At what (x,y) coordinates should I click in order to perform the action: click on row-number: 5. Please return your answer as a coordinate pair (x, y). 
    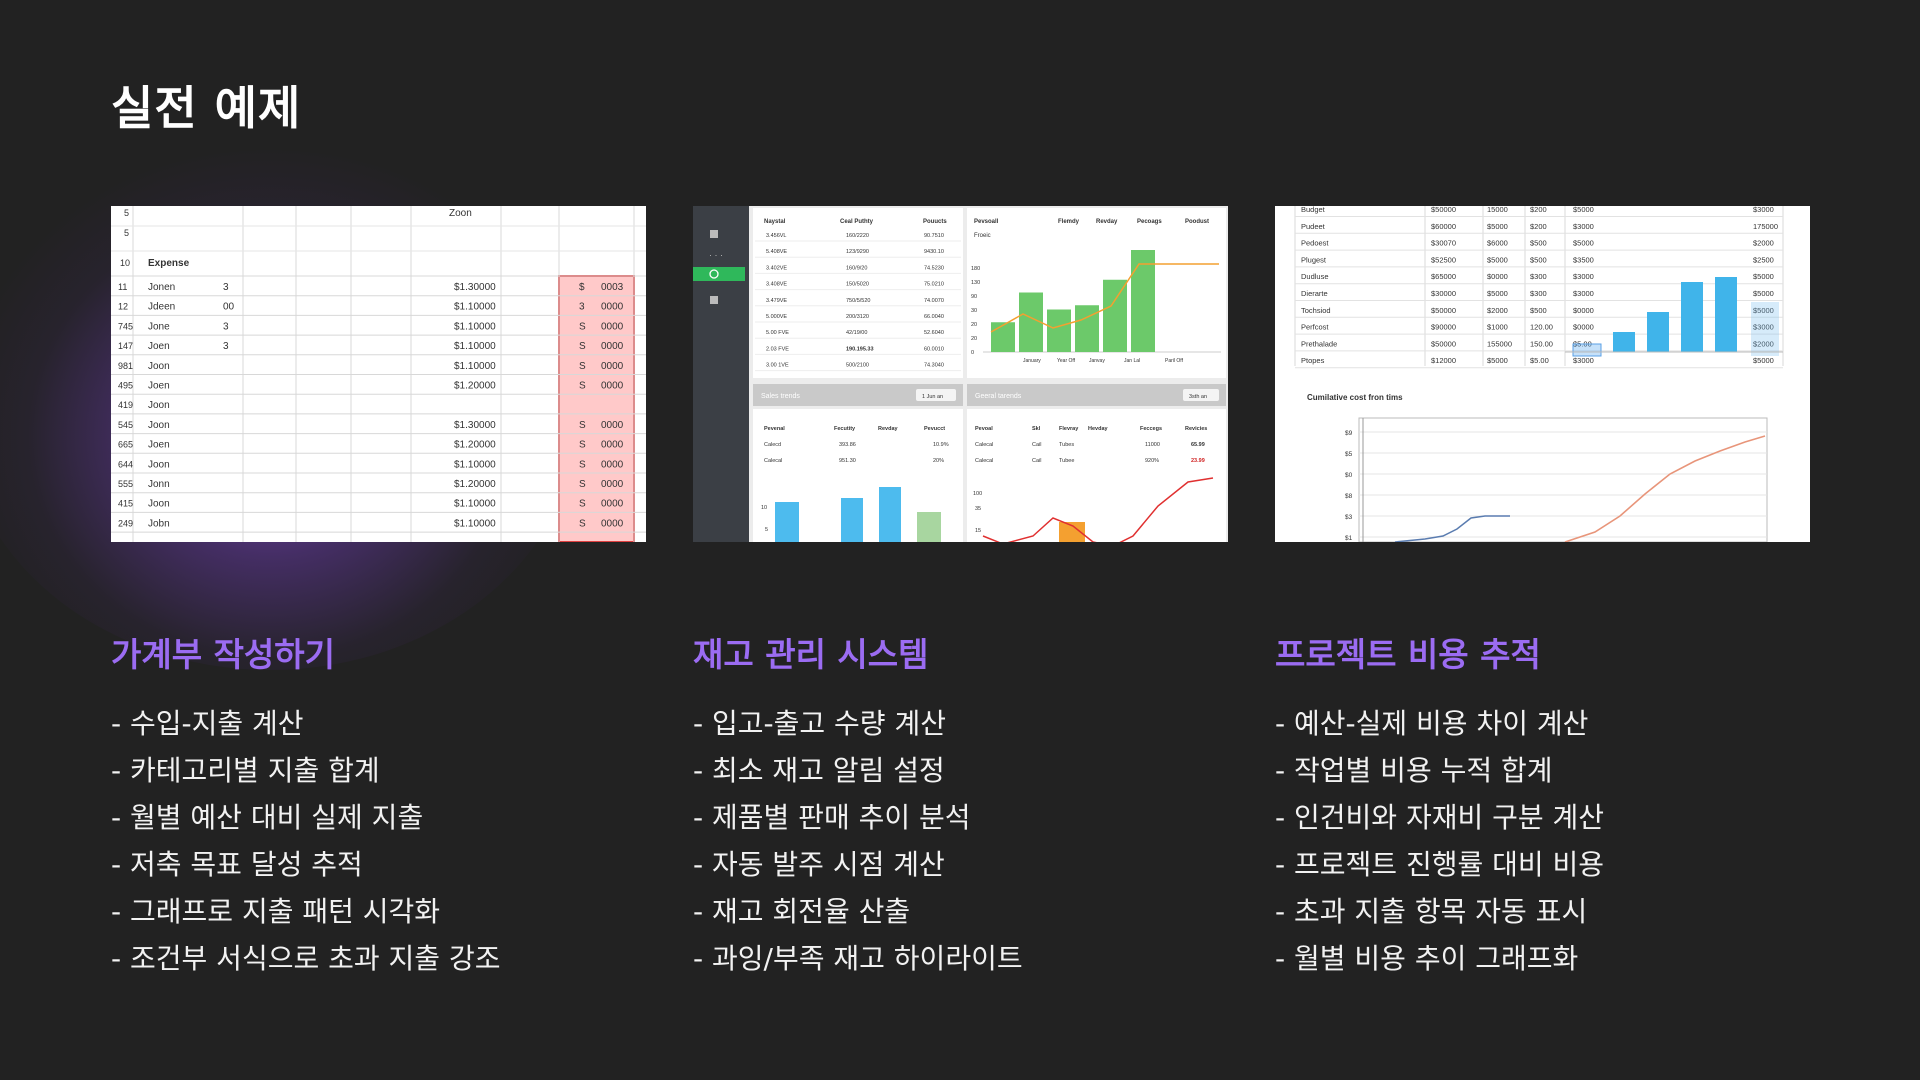
    Looking at the image, I should click on (126, 233).